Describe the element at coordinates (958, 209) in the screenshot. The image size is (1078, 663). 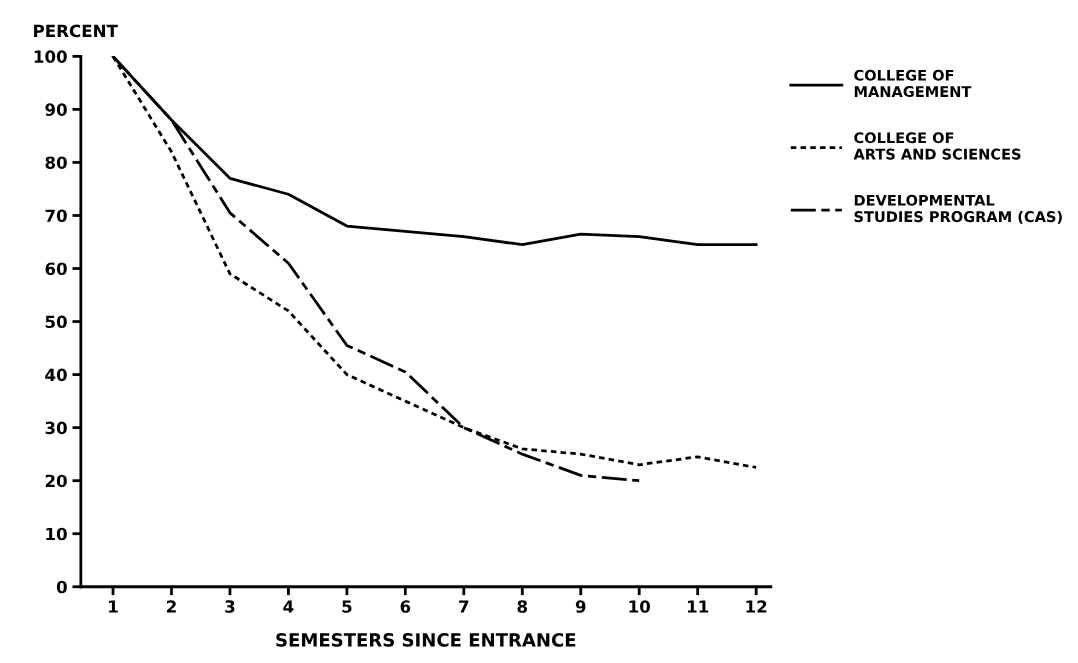
I see `legend-label: DEVELOPMENTAL STUDIES PROGRAM (CAS)` at that location.